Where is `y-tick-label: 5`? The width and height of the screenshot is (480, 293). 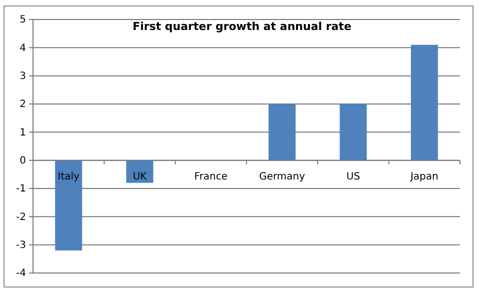 y-tick-label: 5 is located at coordinates (23, 20).